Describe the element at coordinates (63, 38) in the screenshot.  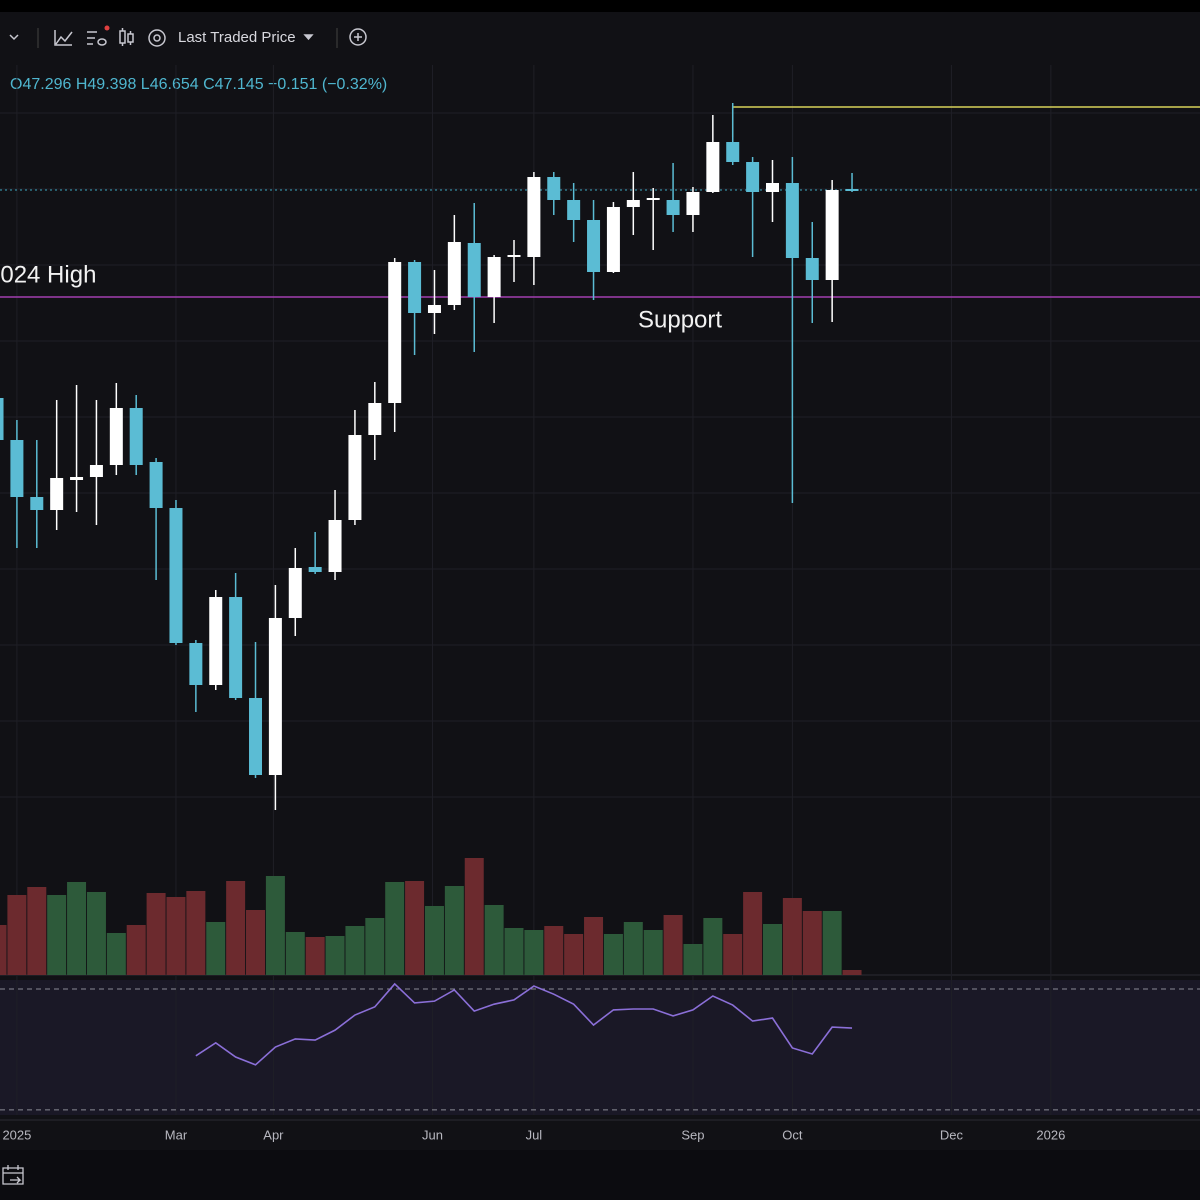
I see `indicator-icon` at that location.